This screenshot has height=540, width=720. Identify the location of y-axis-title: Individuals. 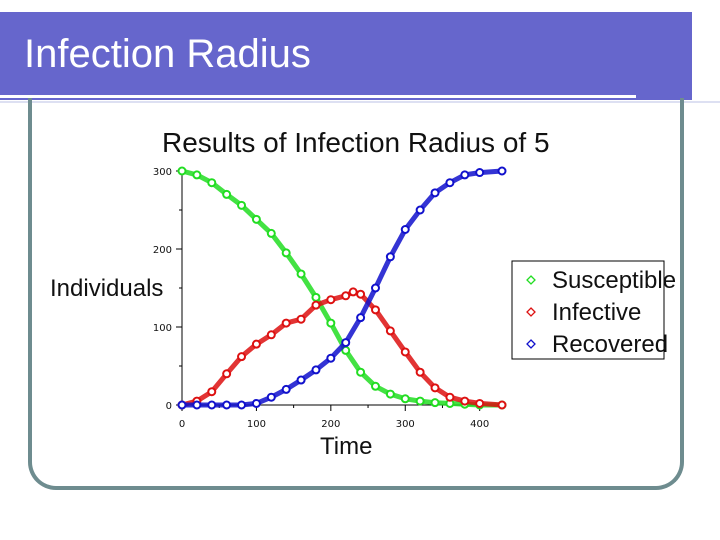
(106, 288).